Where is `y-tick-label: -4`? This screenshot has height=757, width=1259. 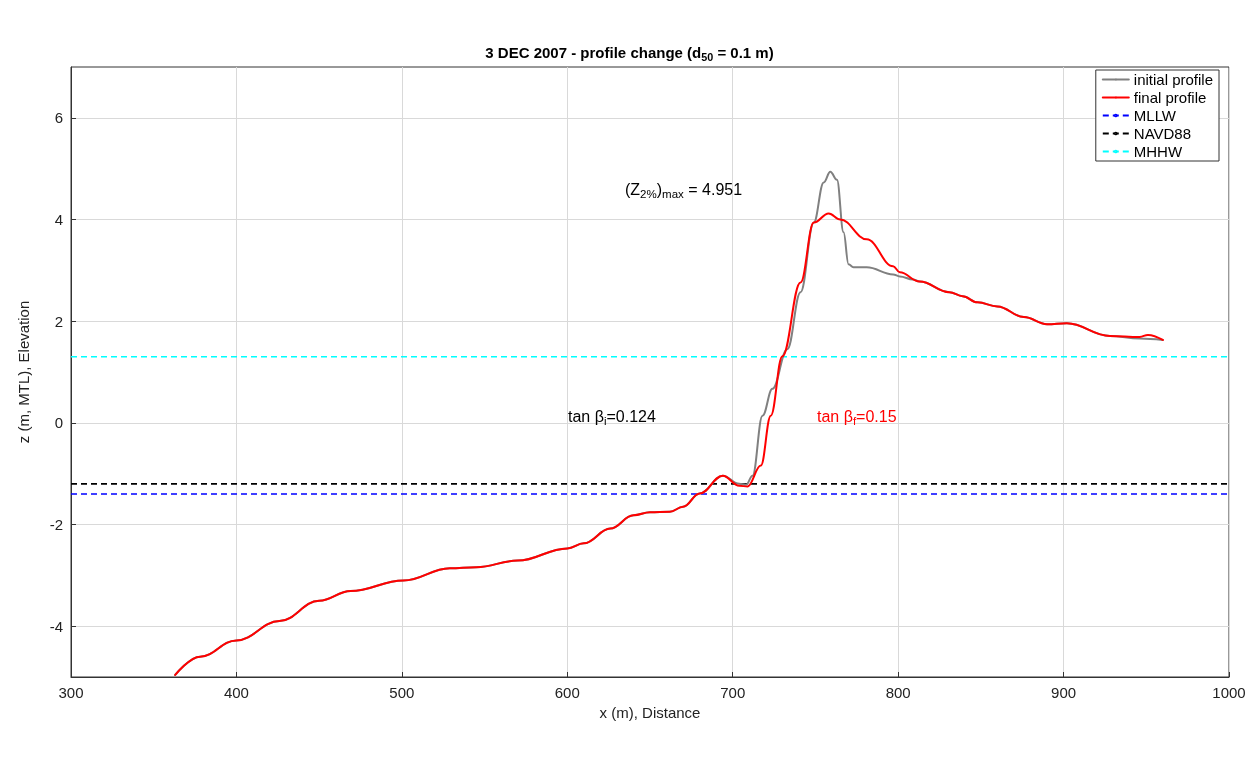 y-tick-label: -4 is located at coordinates (56, 626).